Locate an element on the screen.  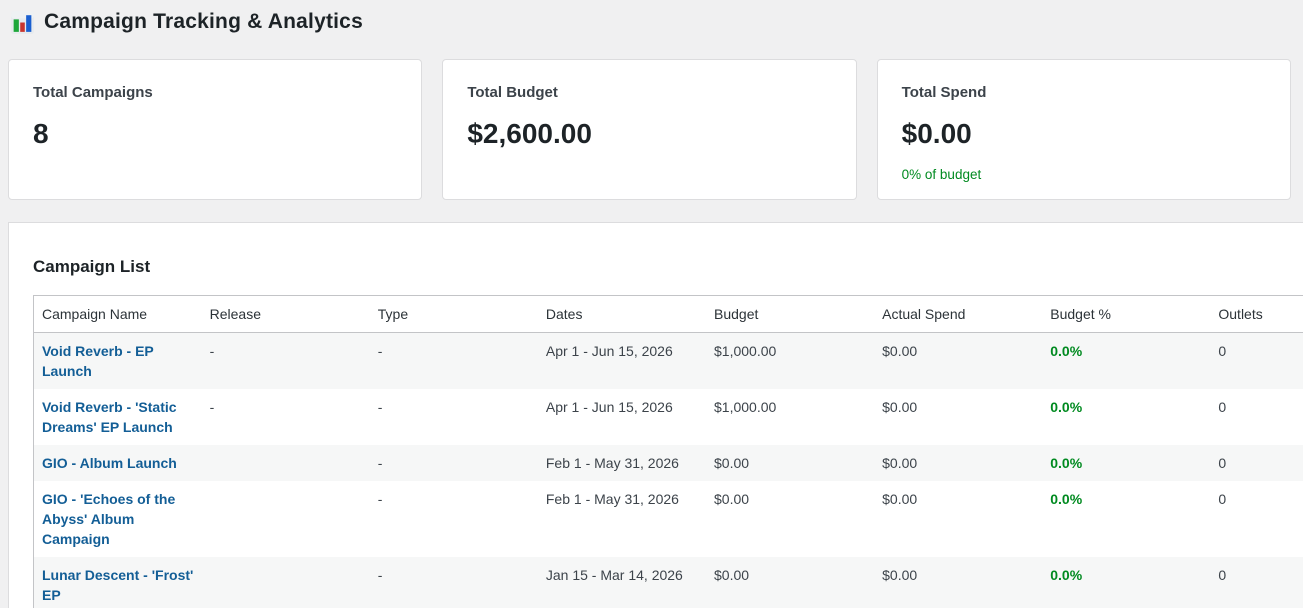
card-label: Total Budget is located at coordinates (512, 92).